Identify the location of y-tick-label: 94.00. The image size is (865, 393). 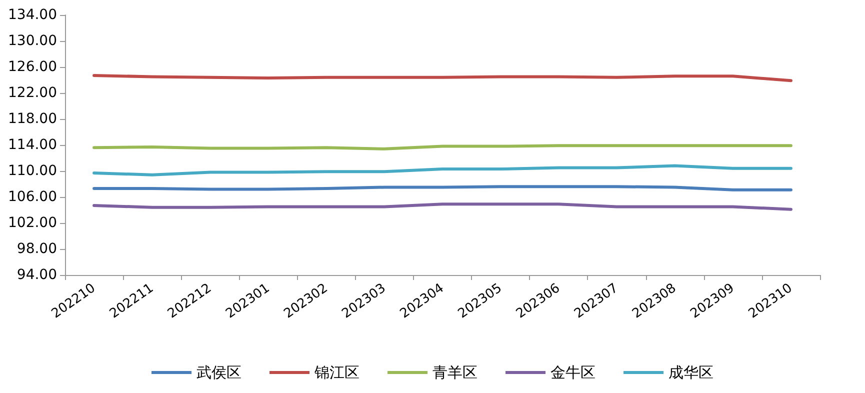
(36, 275).